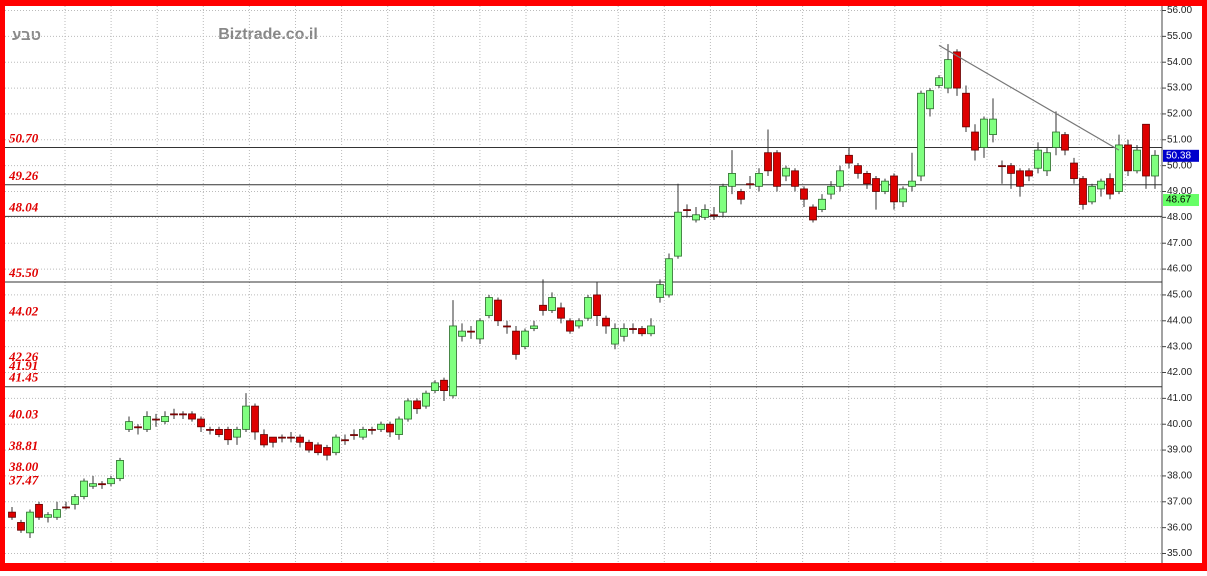  What do you see at coordinates (23, 206) in the screenshot?
I see `level-label: 48.04` at bounding box center [23, 206].